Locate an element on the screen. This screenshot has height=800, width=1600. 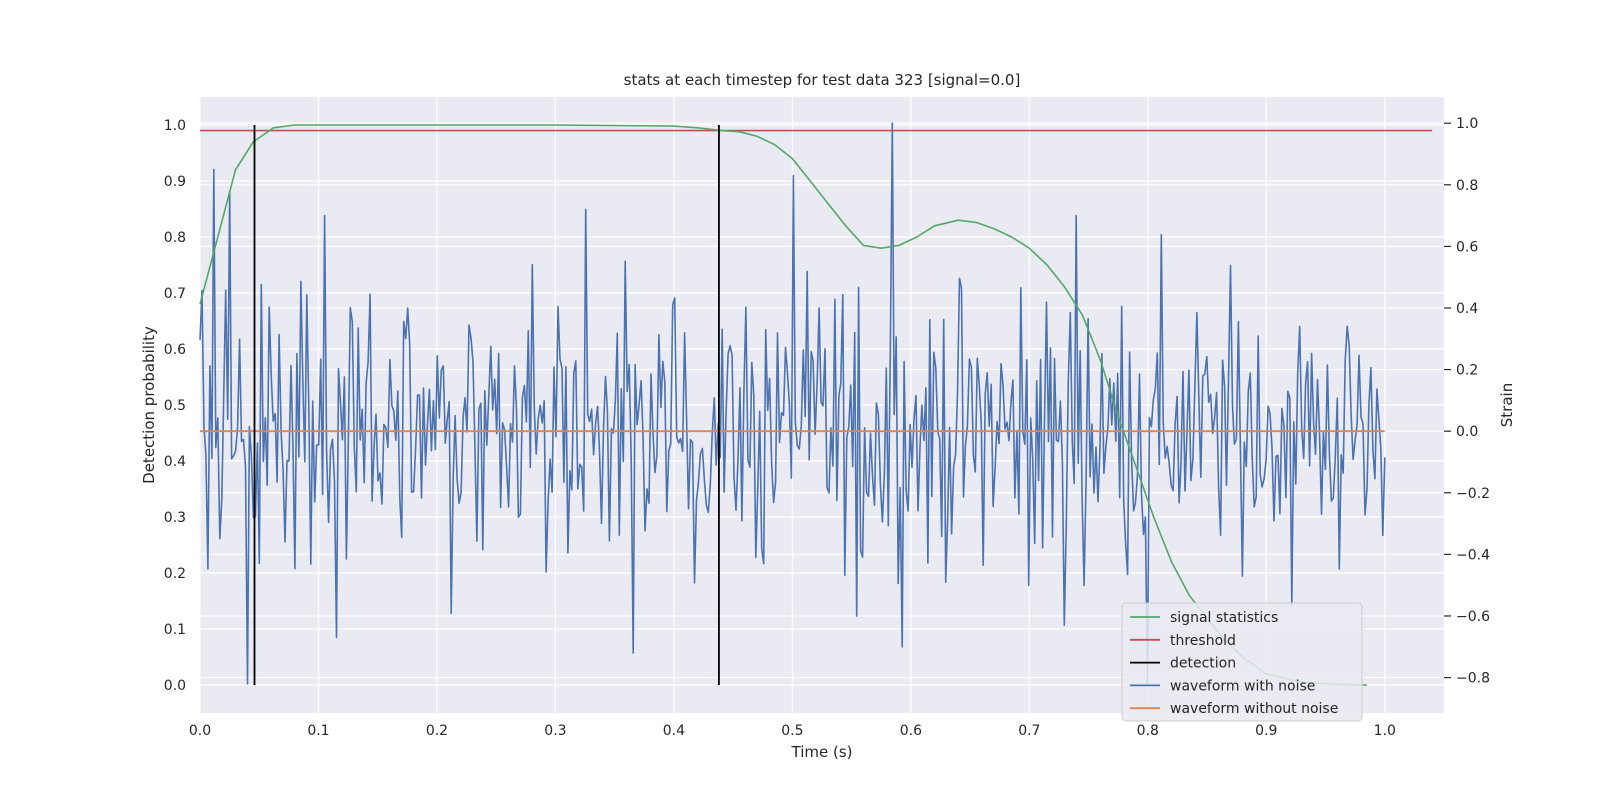
y2-tick-label: −0.6 is located at coordinates (1473, 617).